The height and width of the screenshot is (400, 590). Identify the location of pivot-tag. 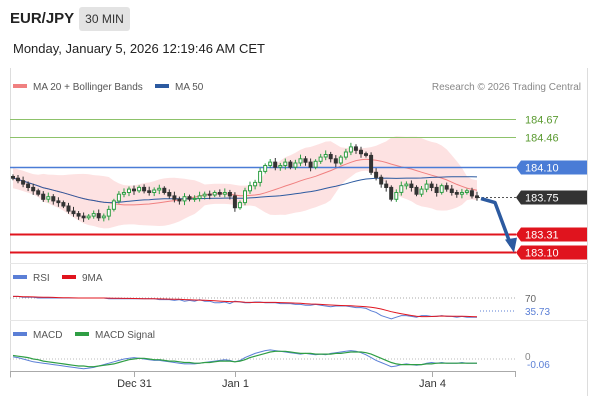
(551, 167).